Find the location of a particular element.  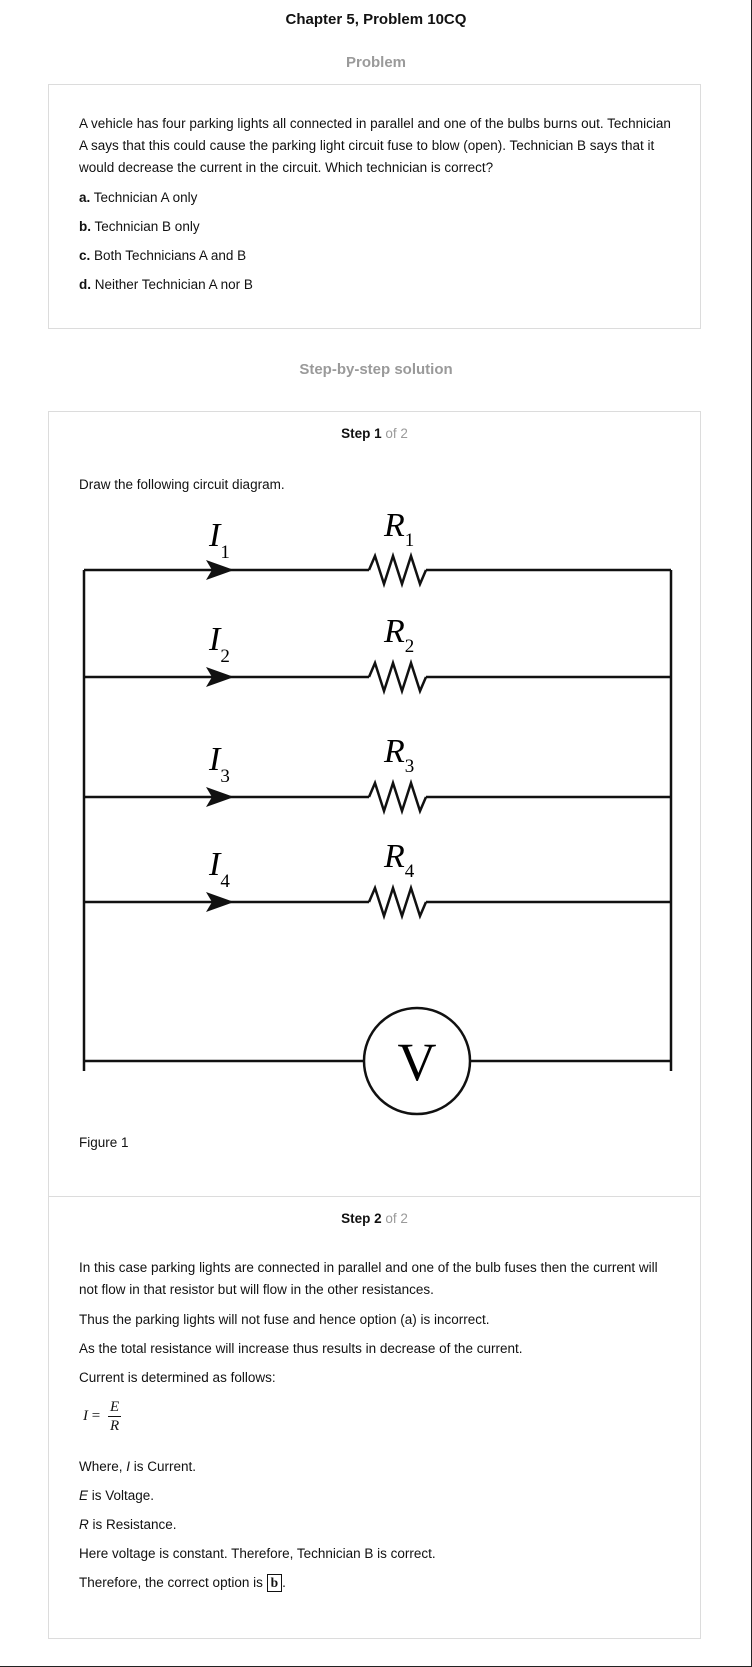

current-4-label: I4 is located at coordinates (219, 869).